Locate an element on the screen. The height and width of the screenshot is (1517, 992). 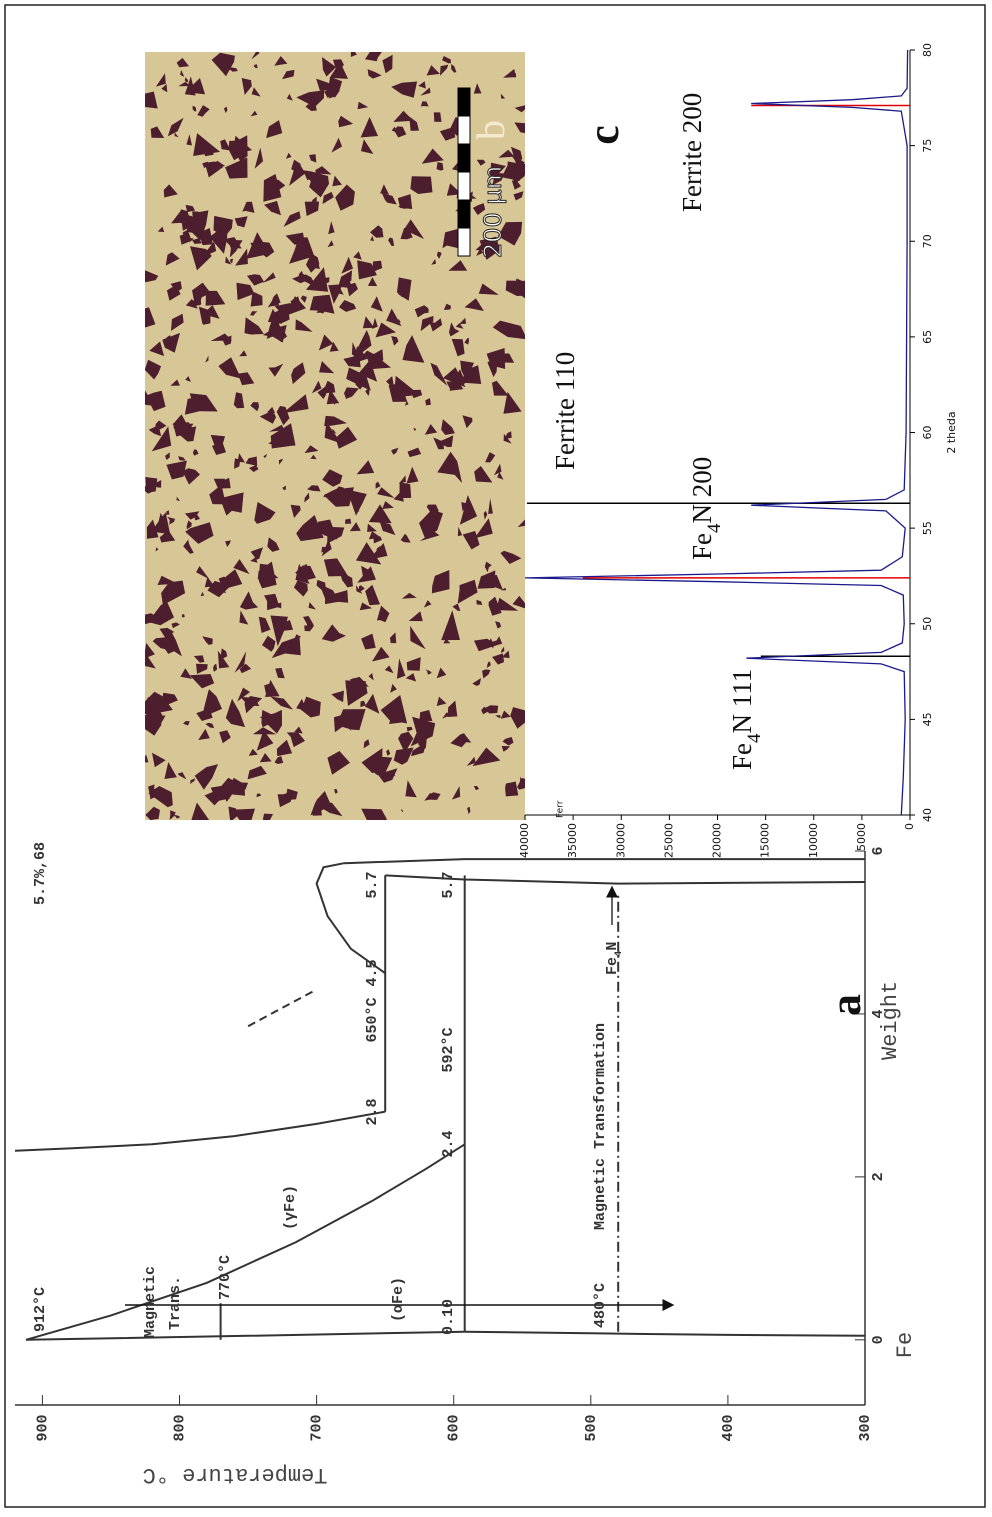
x-tick-label: 45 is located at coordinates (927, 719).